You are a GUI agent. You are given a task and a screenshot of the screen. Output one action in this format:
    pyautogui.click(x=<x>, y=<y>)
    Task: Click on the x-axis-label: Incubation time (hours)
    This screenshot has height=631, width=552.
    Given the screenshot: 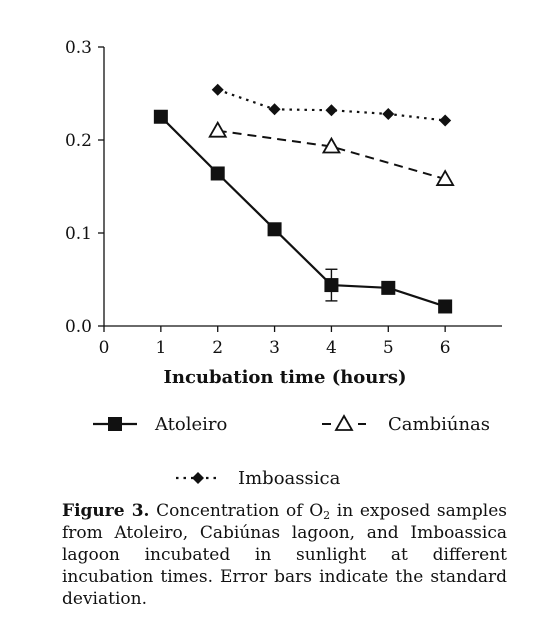 What is the action you would take?
    pyautogui.click(x=284, y=377)
    